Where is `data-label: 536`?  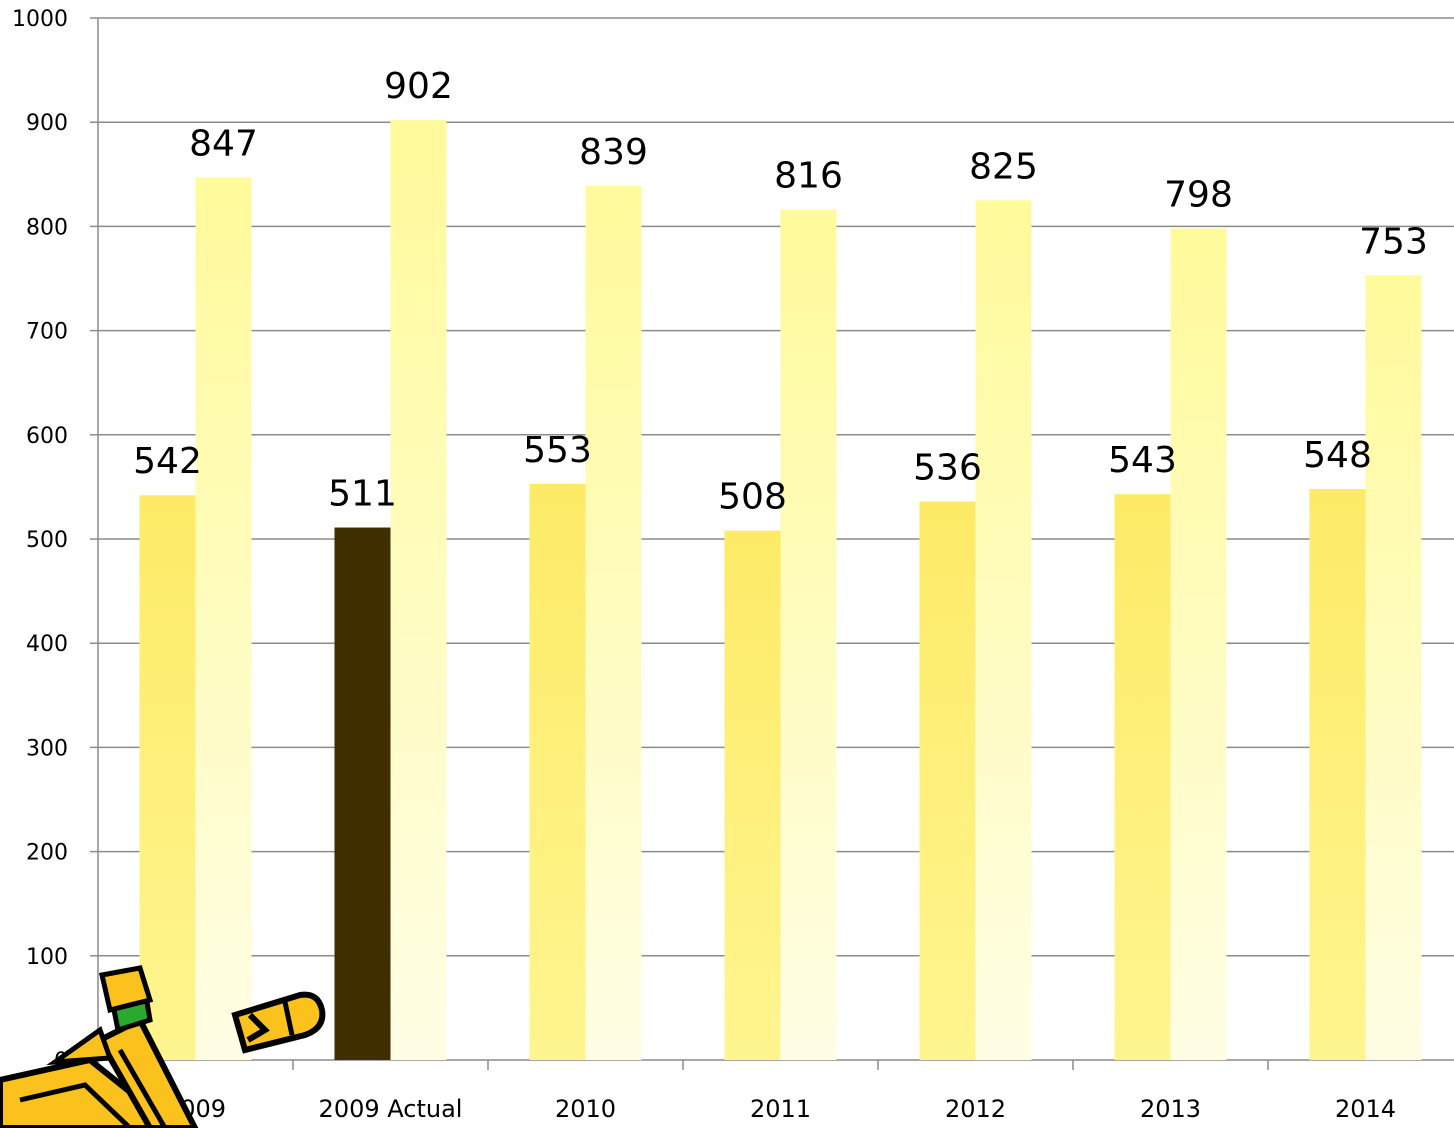
data-label: 536 is located at coordinates (947, 467).